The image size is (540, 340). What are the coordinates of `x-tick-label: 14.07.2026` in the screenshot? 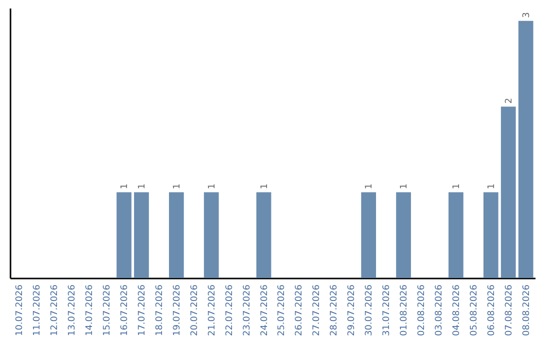 It's located at (90, 310).